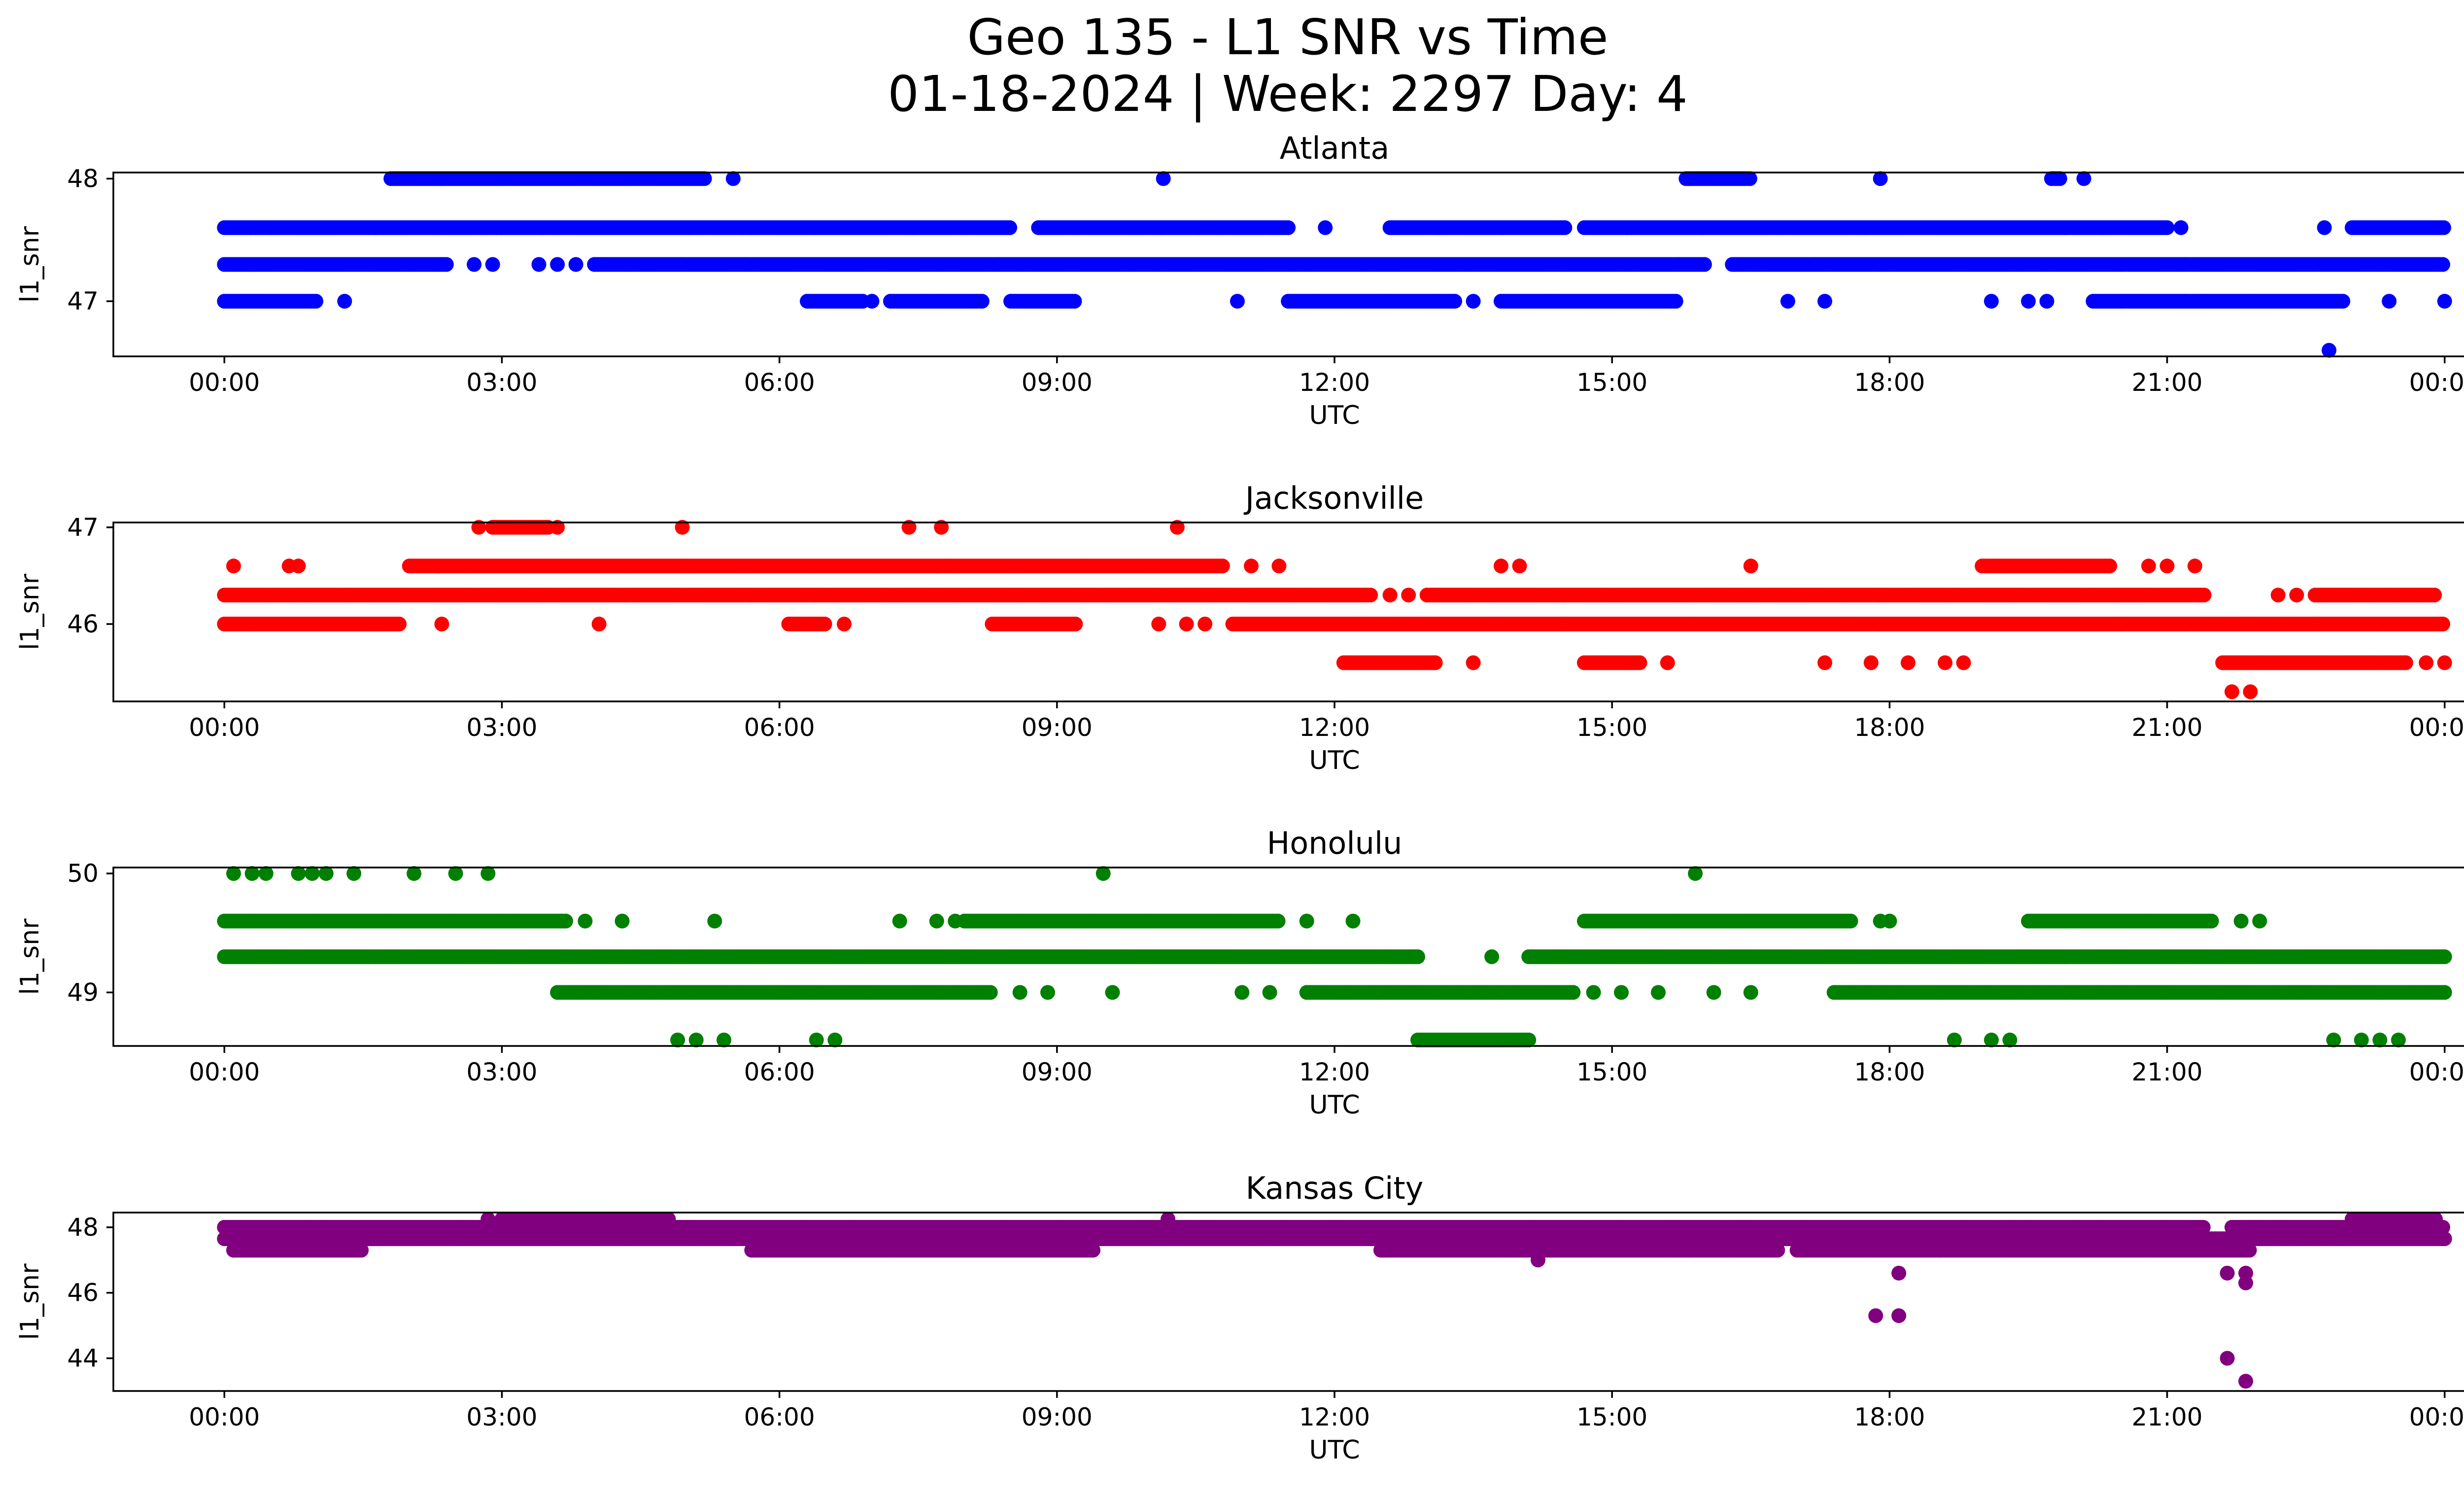 This screenshot has width=2464, height=1495. Describe the element at coordinates (1334, 727) in the screenshot. I see `x-tick-label: 12:00` at that location.